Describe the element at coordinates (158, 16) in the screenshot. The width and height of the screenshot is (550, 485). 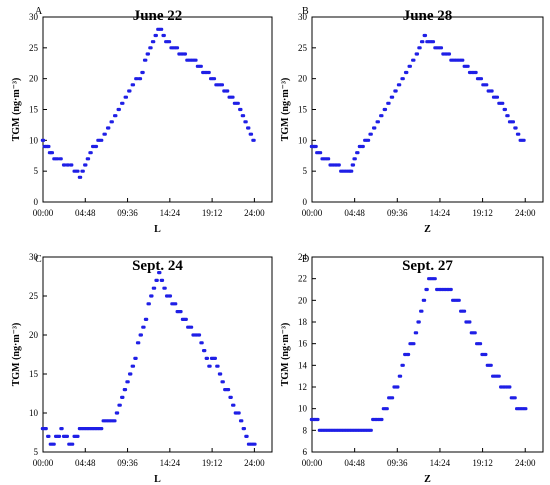
I see `chart-title: June 22` at that location.